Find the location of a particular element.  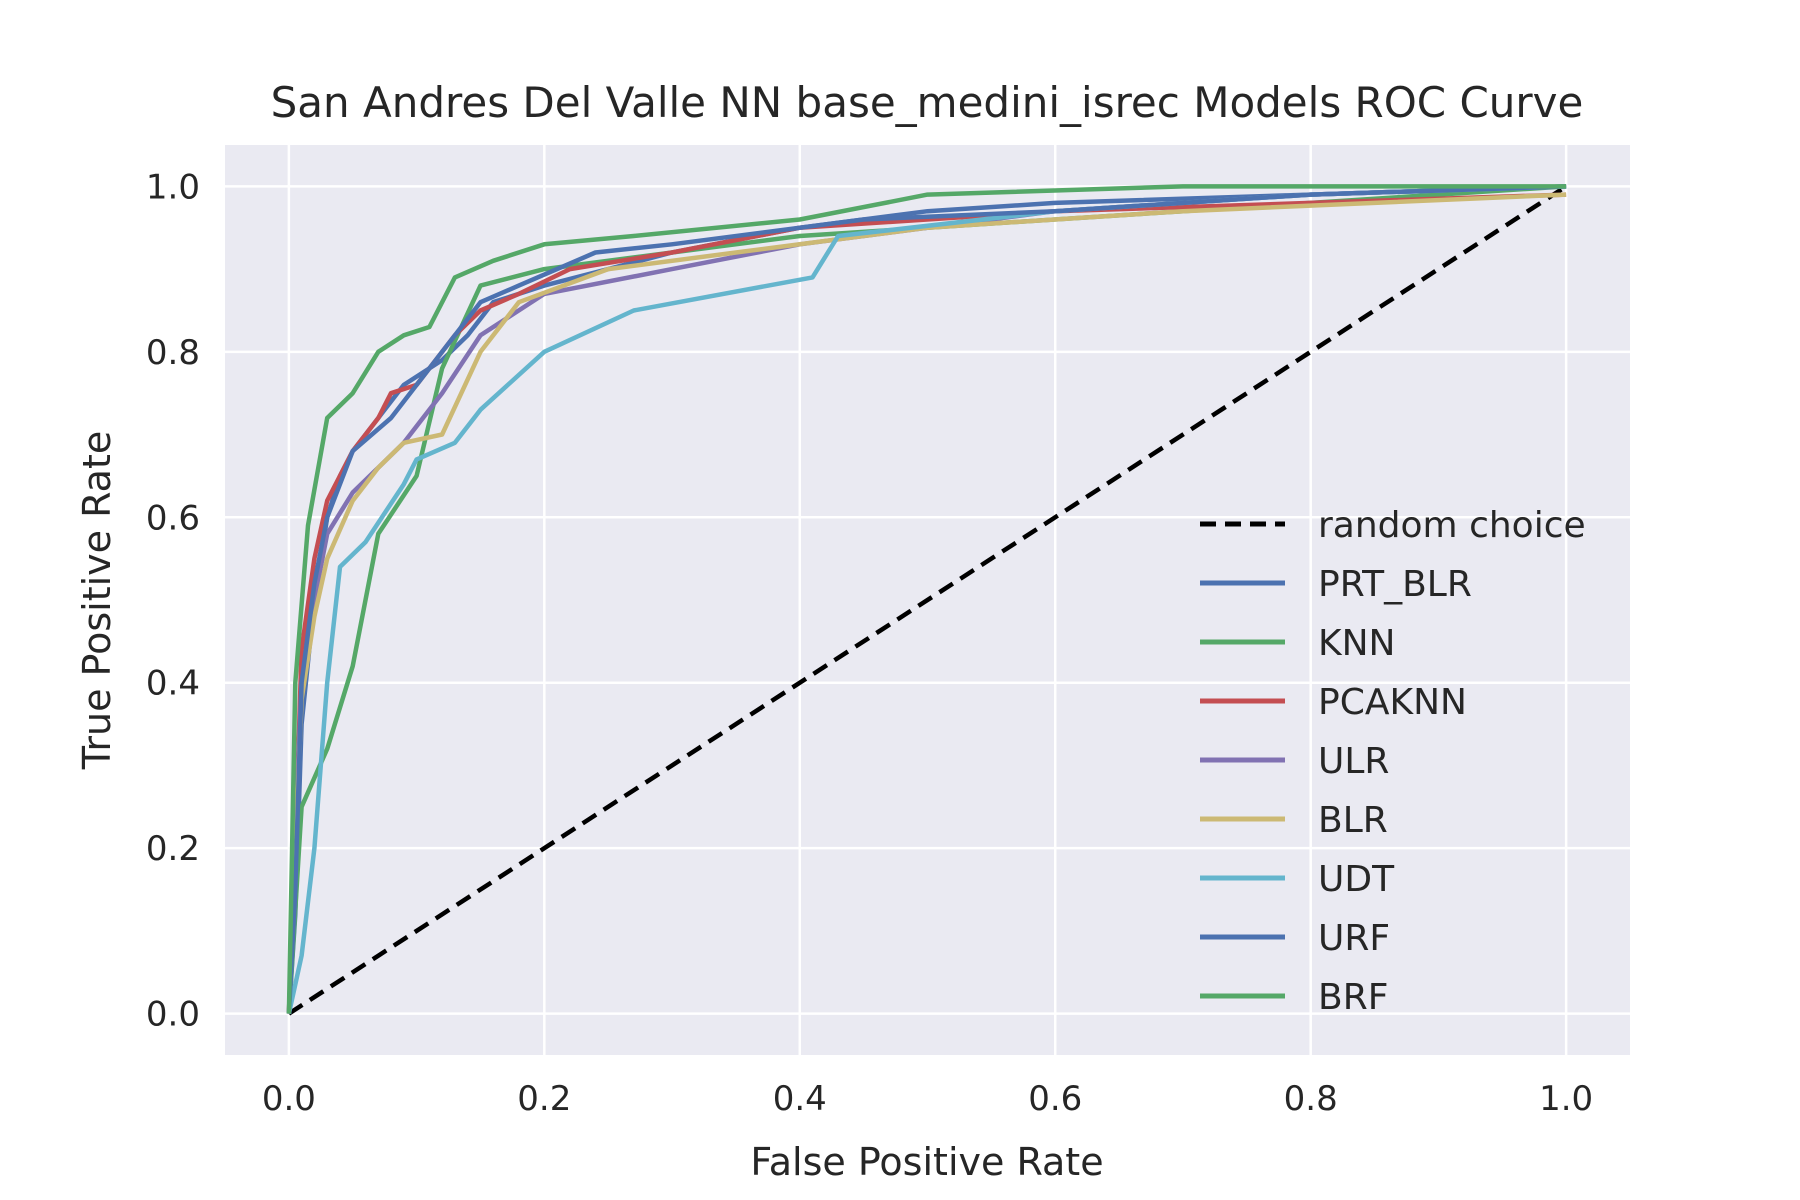

y-tick-label: 0.2 is located at coordinates (173, 849).